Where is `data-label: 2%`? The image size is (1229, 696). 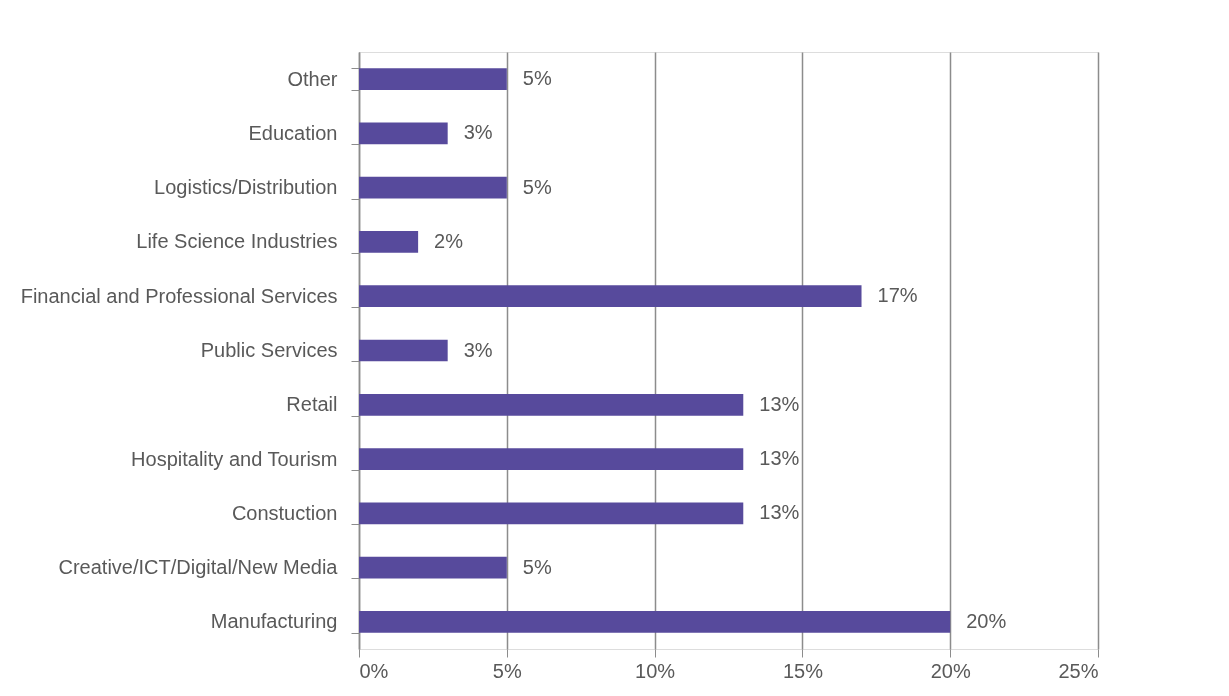 data-label: 2% is located at coordinates (449, 240).